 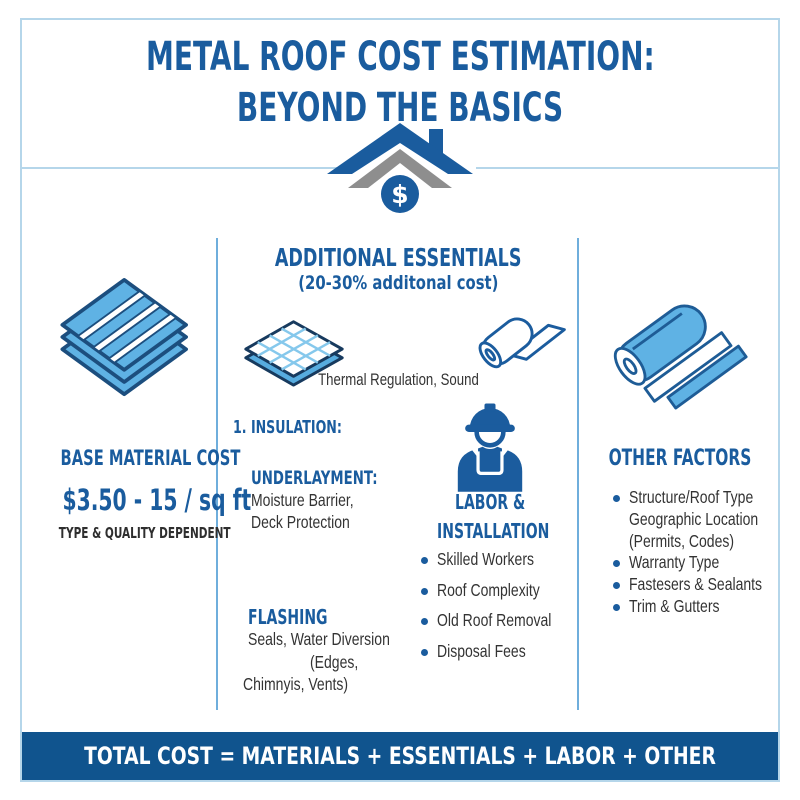 What do you see at coordinates (400, 108) in the screenshot?
I see `title-line-2: BEYOND THE BASICS` at bounding box center [400, 108].